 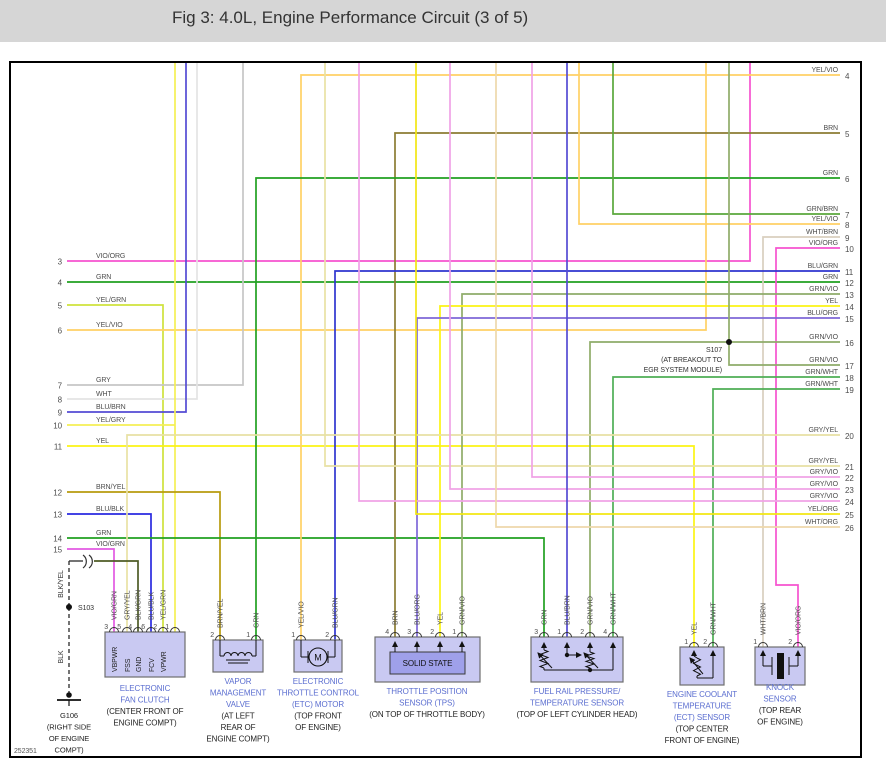 What do you see at coordinates (103, 380) in the screenshot?
I see `left-pin-label-7: GRY` at bounding box center [103, 380].